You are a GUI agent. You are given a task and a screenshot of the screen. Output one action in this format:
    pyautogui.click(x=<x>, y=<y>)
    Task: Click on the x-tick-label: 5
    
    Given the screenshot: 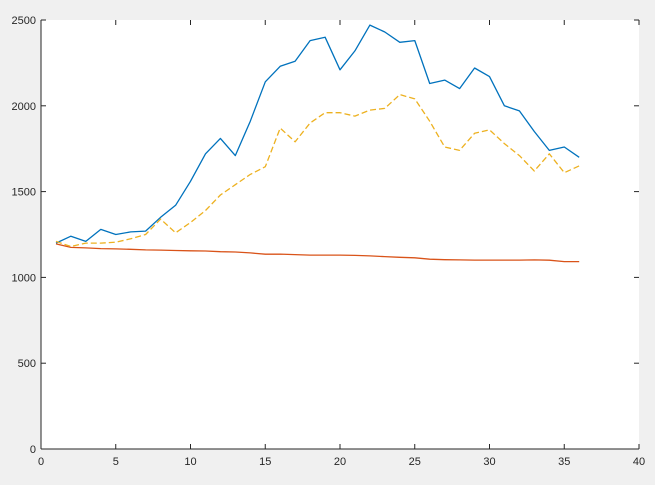 What is the action you would take?
    pyautogui.click(x=116, y=462)
    